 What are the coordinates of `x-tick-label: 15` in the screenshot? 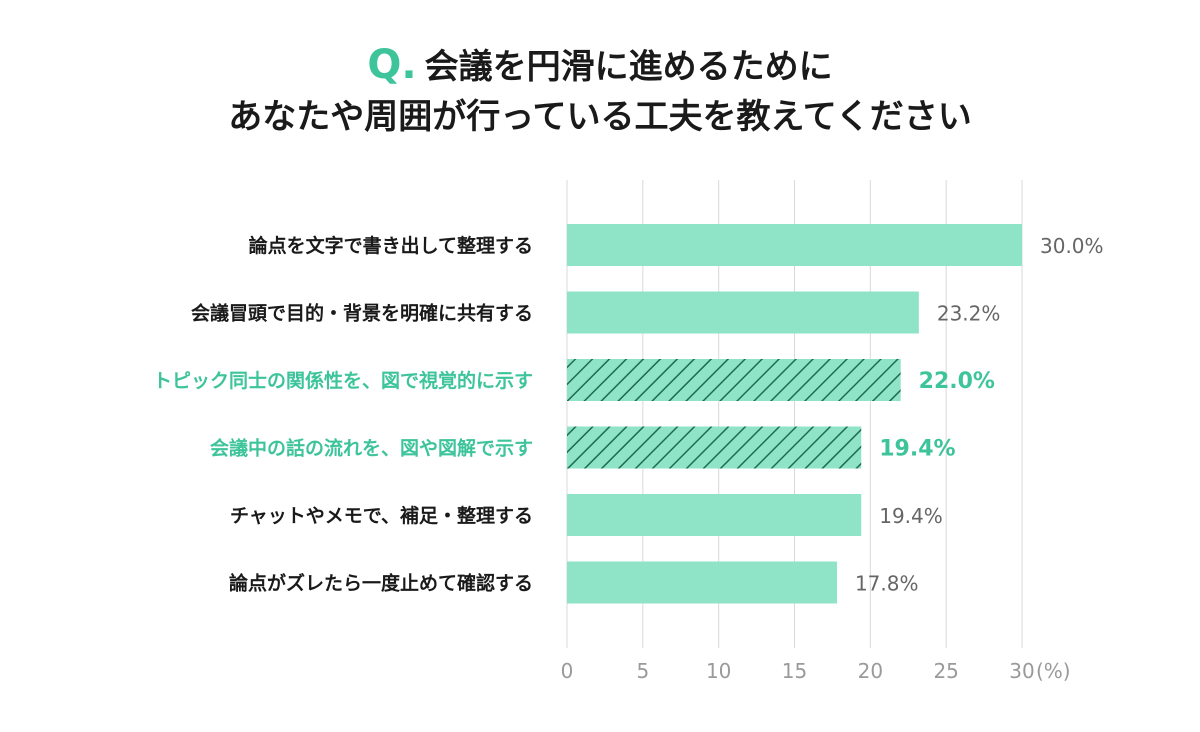 It's located at (794, 671).